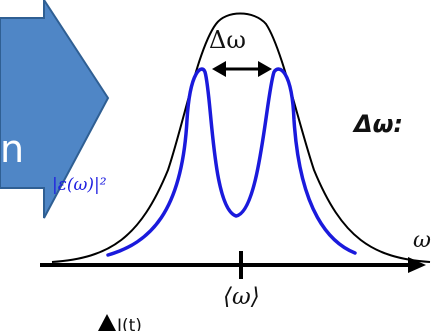  Describe the element at coordinates (129, 323) in the screenshot. I see `intensity-time-label: I(t)` at that location.